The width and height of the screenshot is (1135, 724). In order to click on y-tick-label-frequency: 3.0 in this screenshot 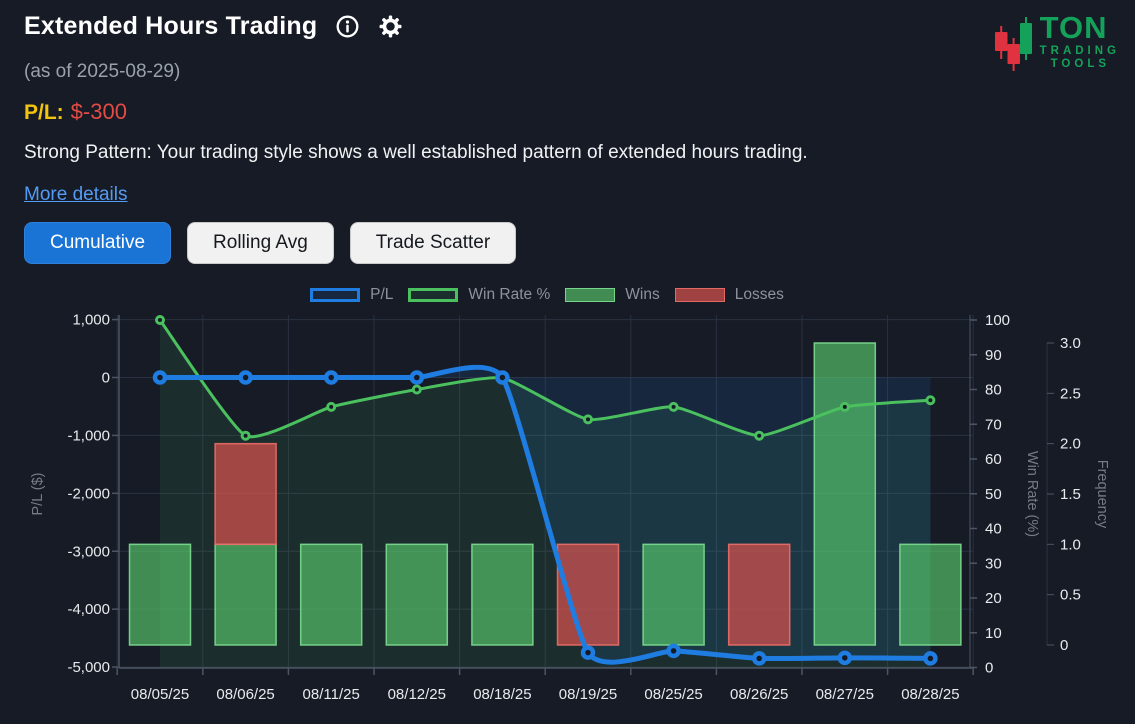, I will do `click(1070, 343)`.